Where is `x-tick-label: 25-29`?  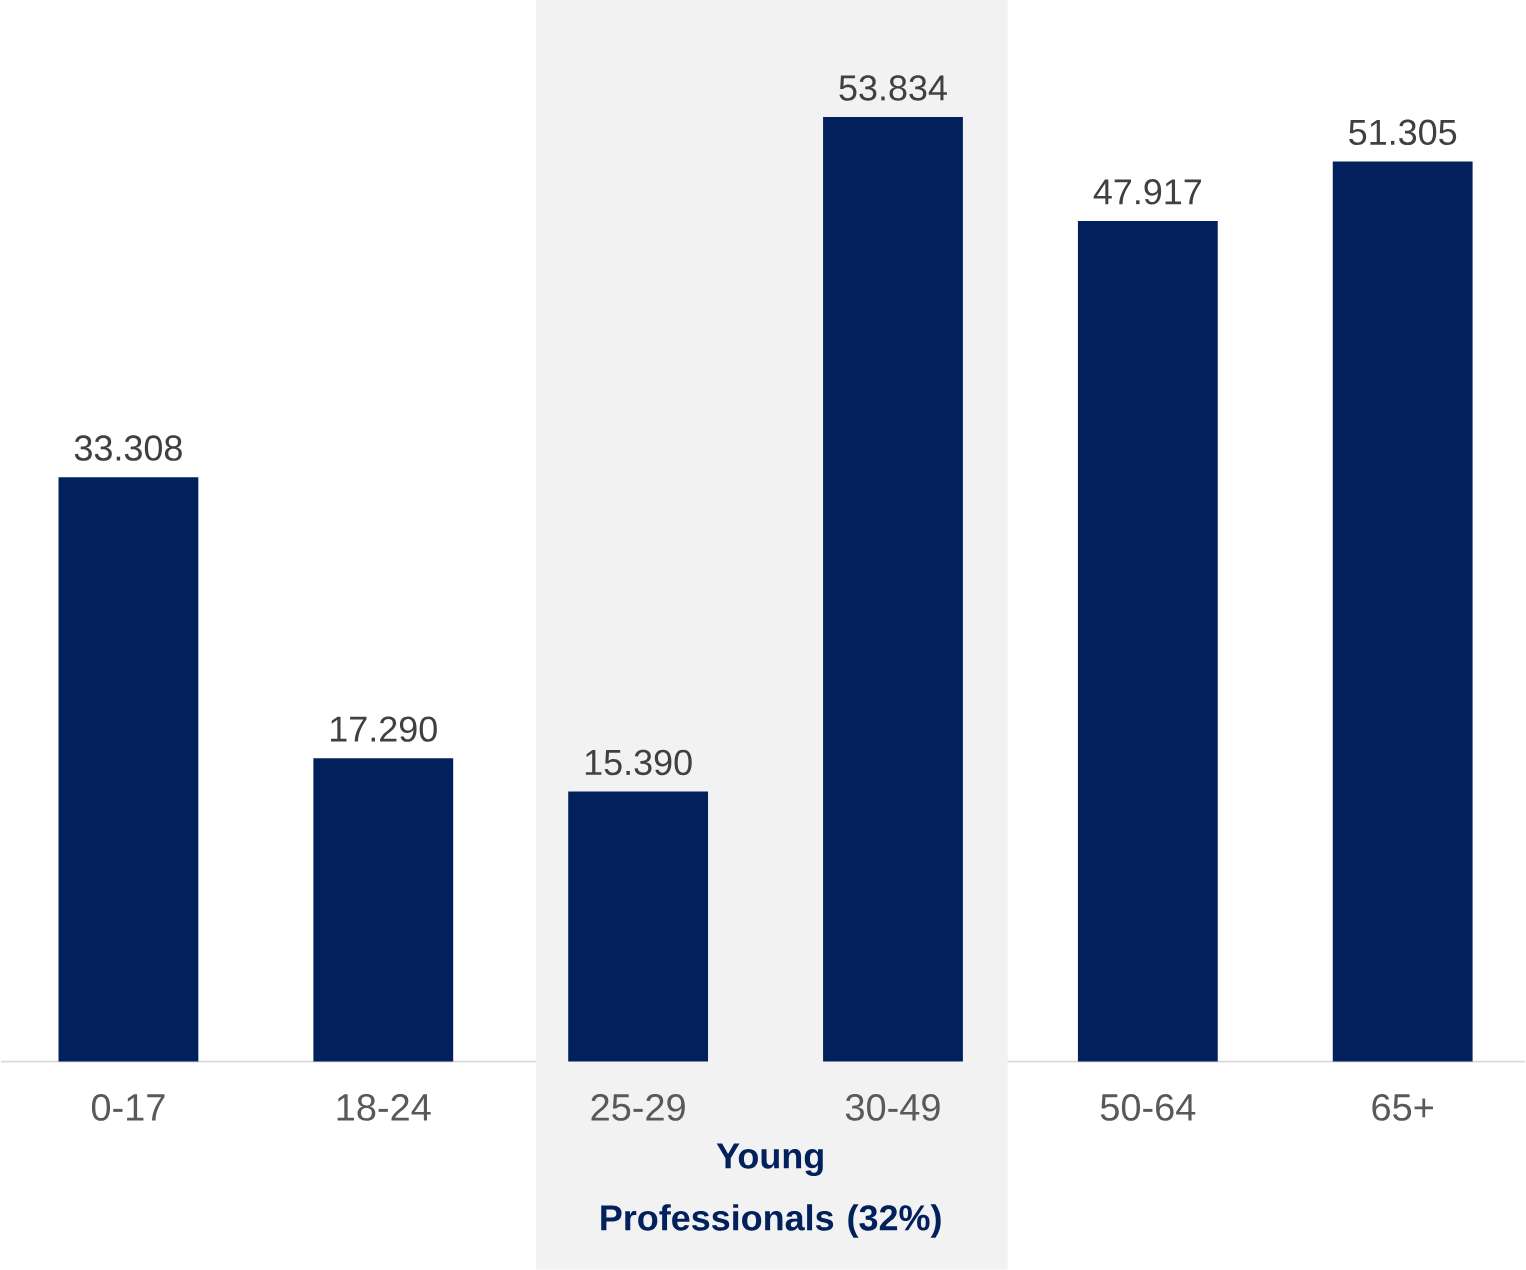 x-tick-label: 25-29 is located at coordinates (638, 1107).